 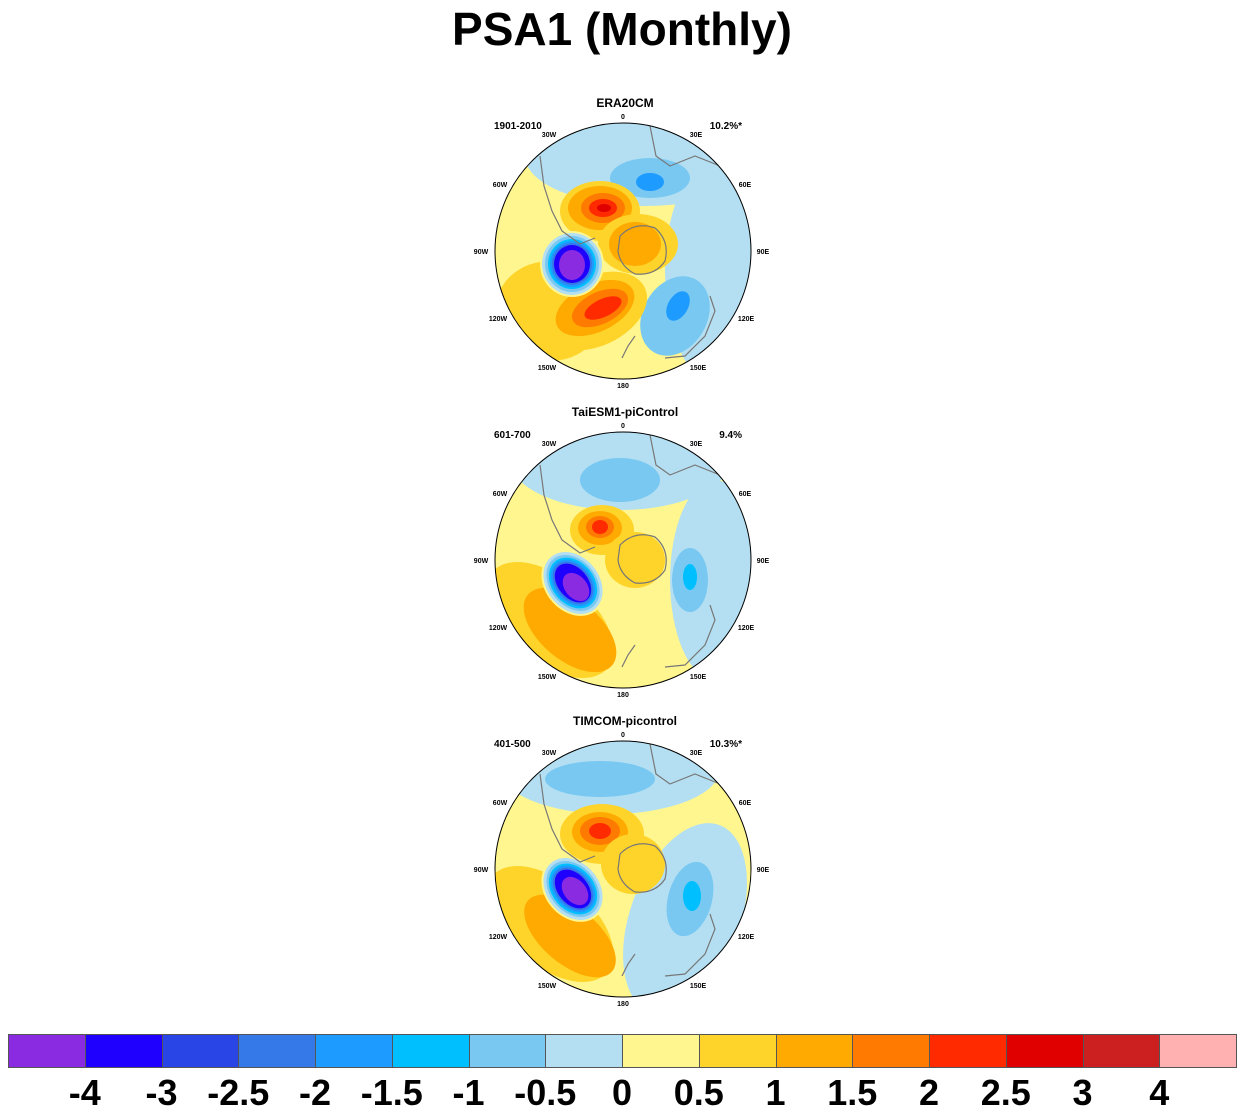 What do you see at coordinates (1159, 1092) in the screenshot?
I see `colorbar-tick-label: 4` at bounding box center [1159, 1092].